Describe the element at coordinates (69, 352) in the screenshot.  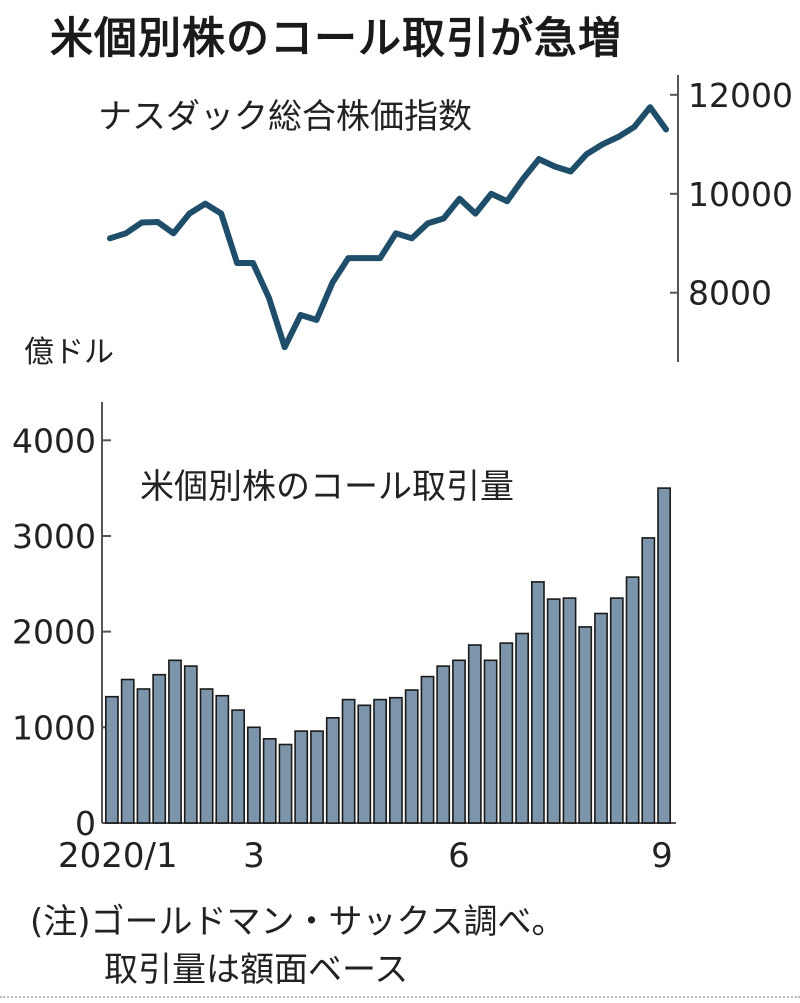
I see `bar-y-unit: 億ドル` at that location.